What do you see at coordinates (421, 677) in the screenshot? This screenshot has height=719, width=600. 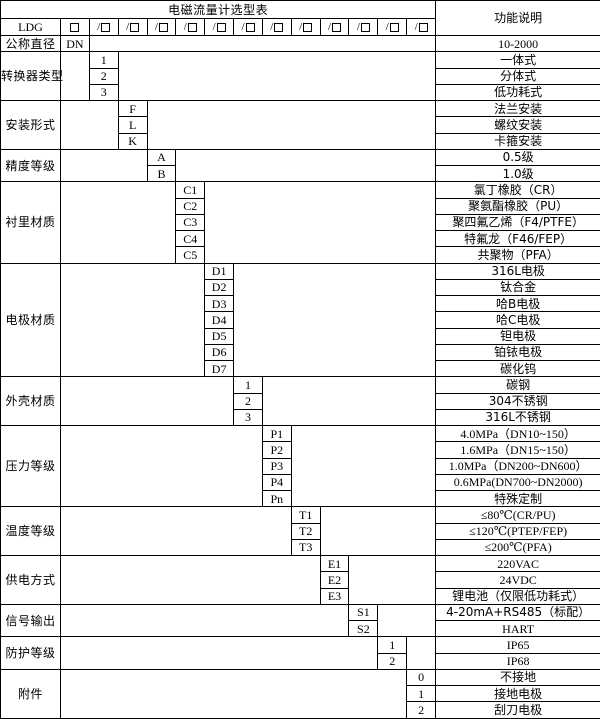 I see `code-cell-12-0: 0` at bounding box center [421, 677].